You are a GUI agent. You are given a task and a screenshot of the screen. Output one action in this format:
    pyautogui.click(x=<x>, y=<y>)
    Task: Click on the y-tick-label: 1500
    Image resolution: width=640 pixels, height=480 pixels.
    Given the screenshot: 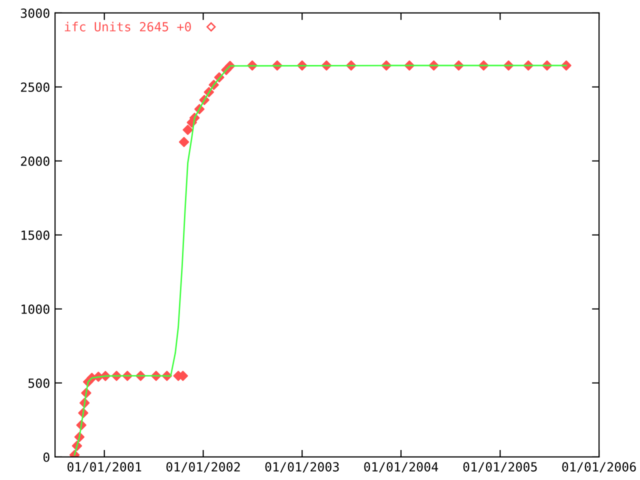 What is the action you would take?
    pyautogui.click(x=36, y=235)
    